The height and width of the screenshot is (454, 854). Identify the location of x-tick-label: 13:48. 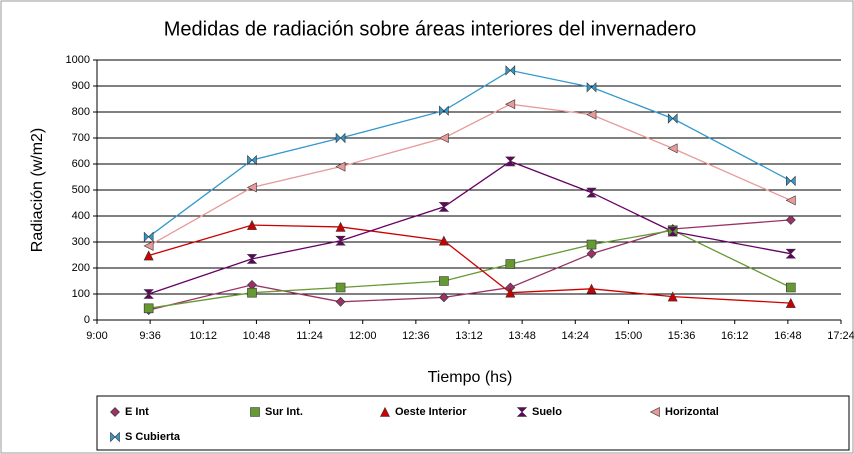
(522, 336).